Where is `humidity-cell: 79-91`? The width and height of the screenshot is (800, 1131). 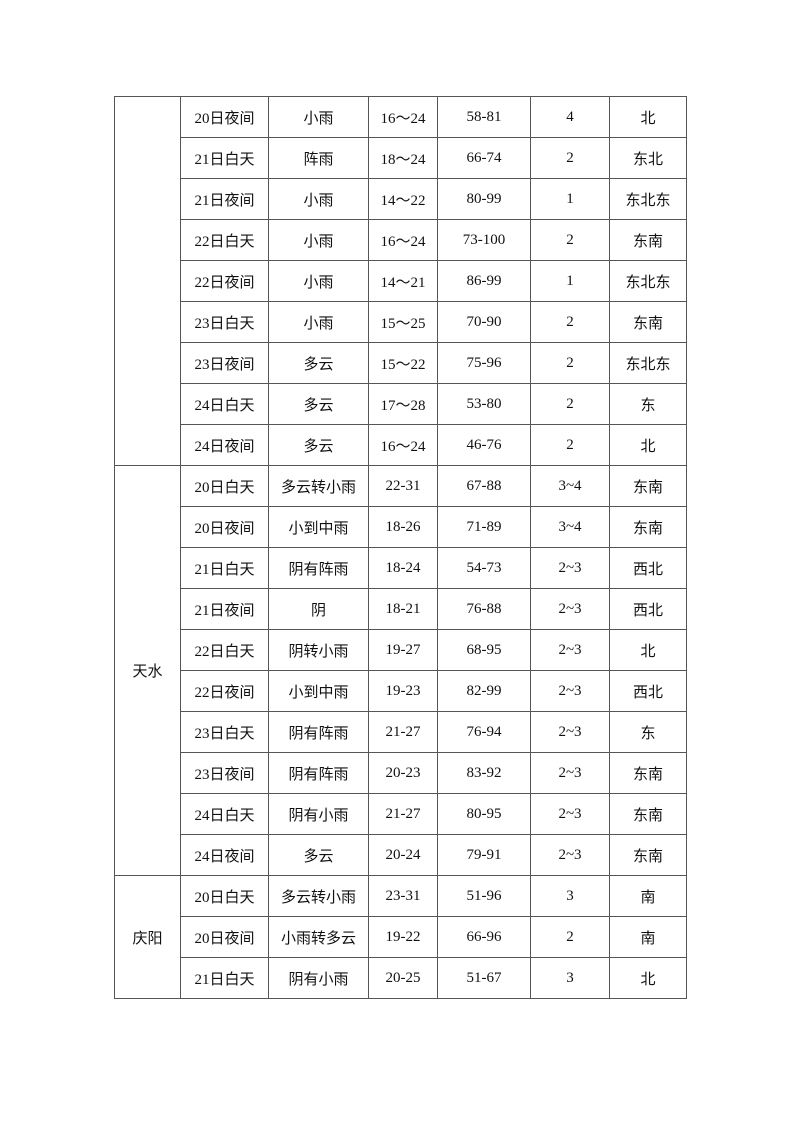 humidity-cell: 79-91 is located at coordinates (484, 855).